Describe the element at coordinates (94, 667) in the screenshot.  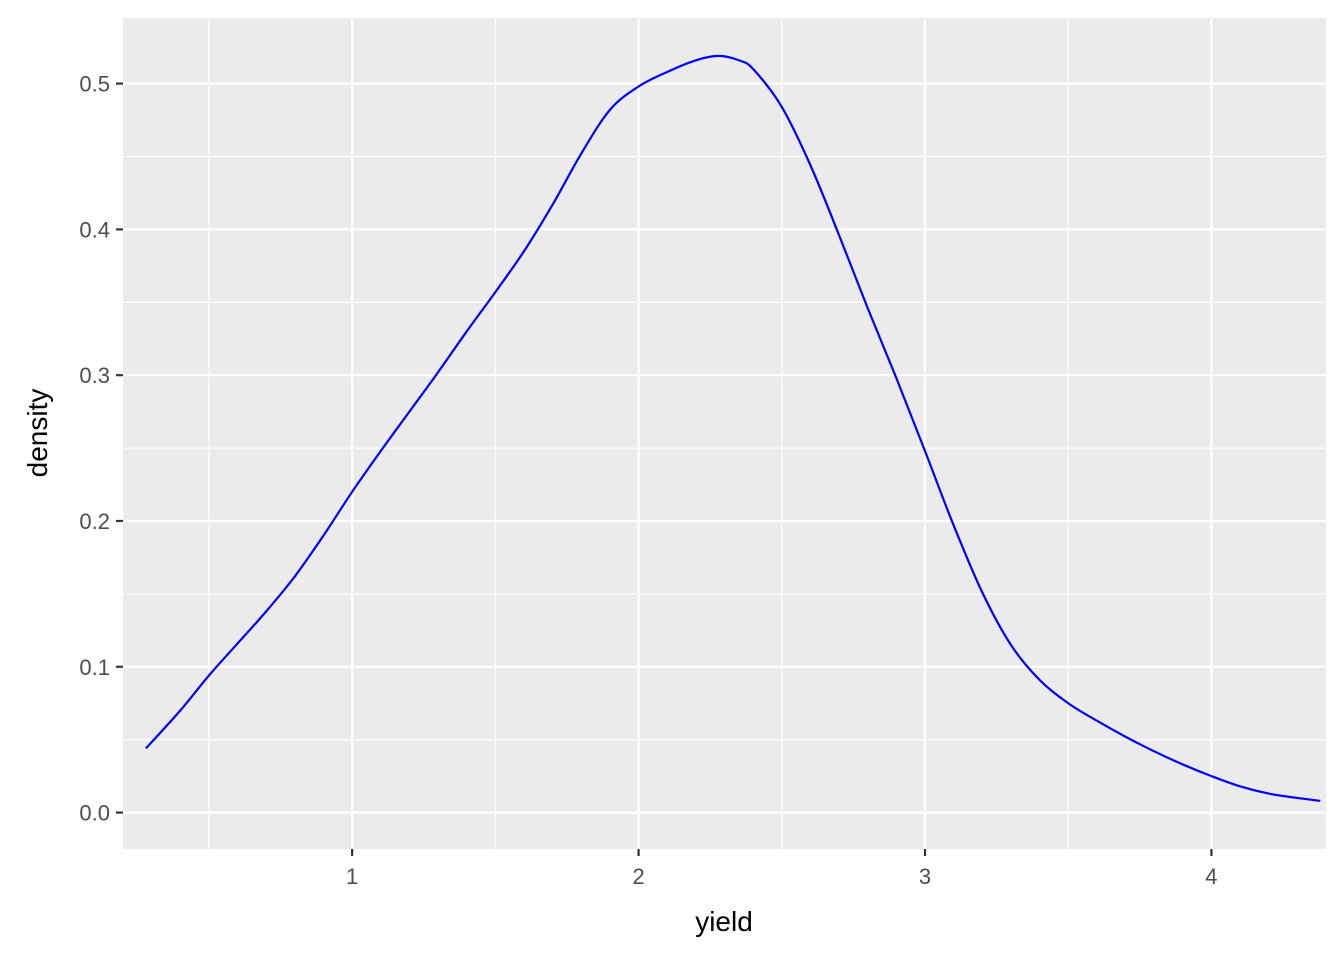
I see `y-tick-label: 0.1` at that location.